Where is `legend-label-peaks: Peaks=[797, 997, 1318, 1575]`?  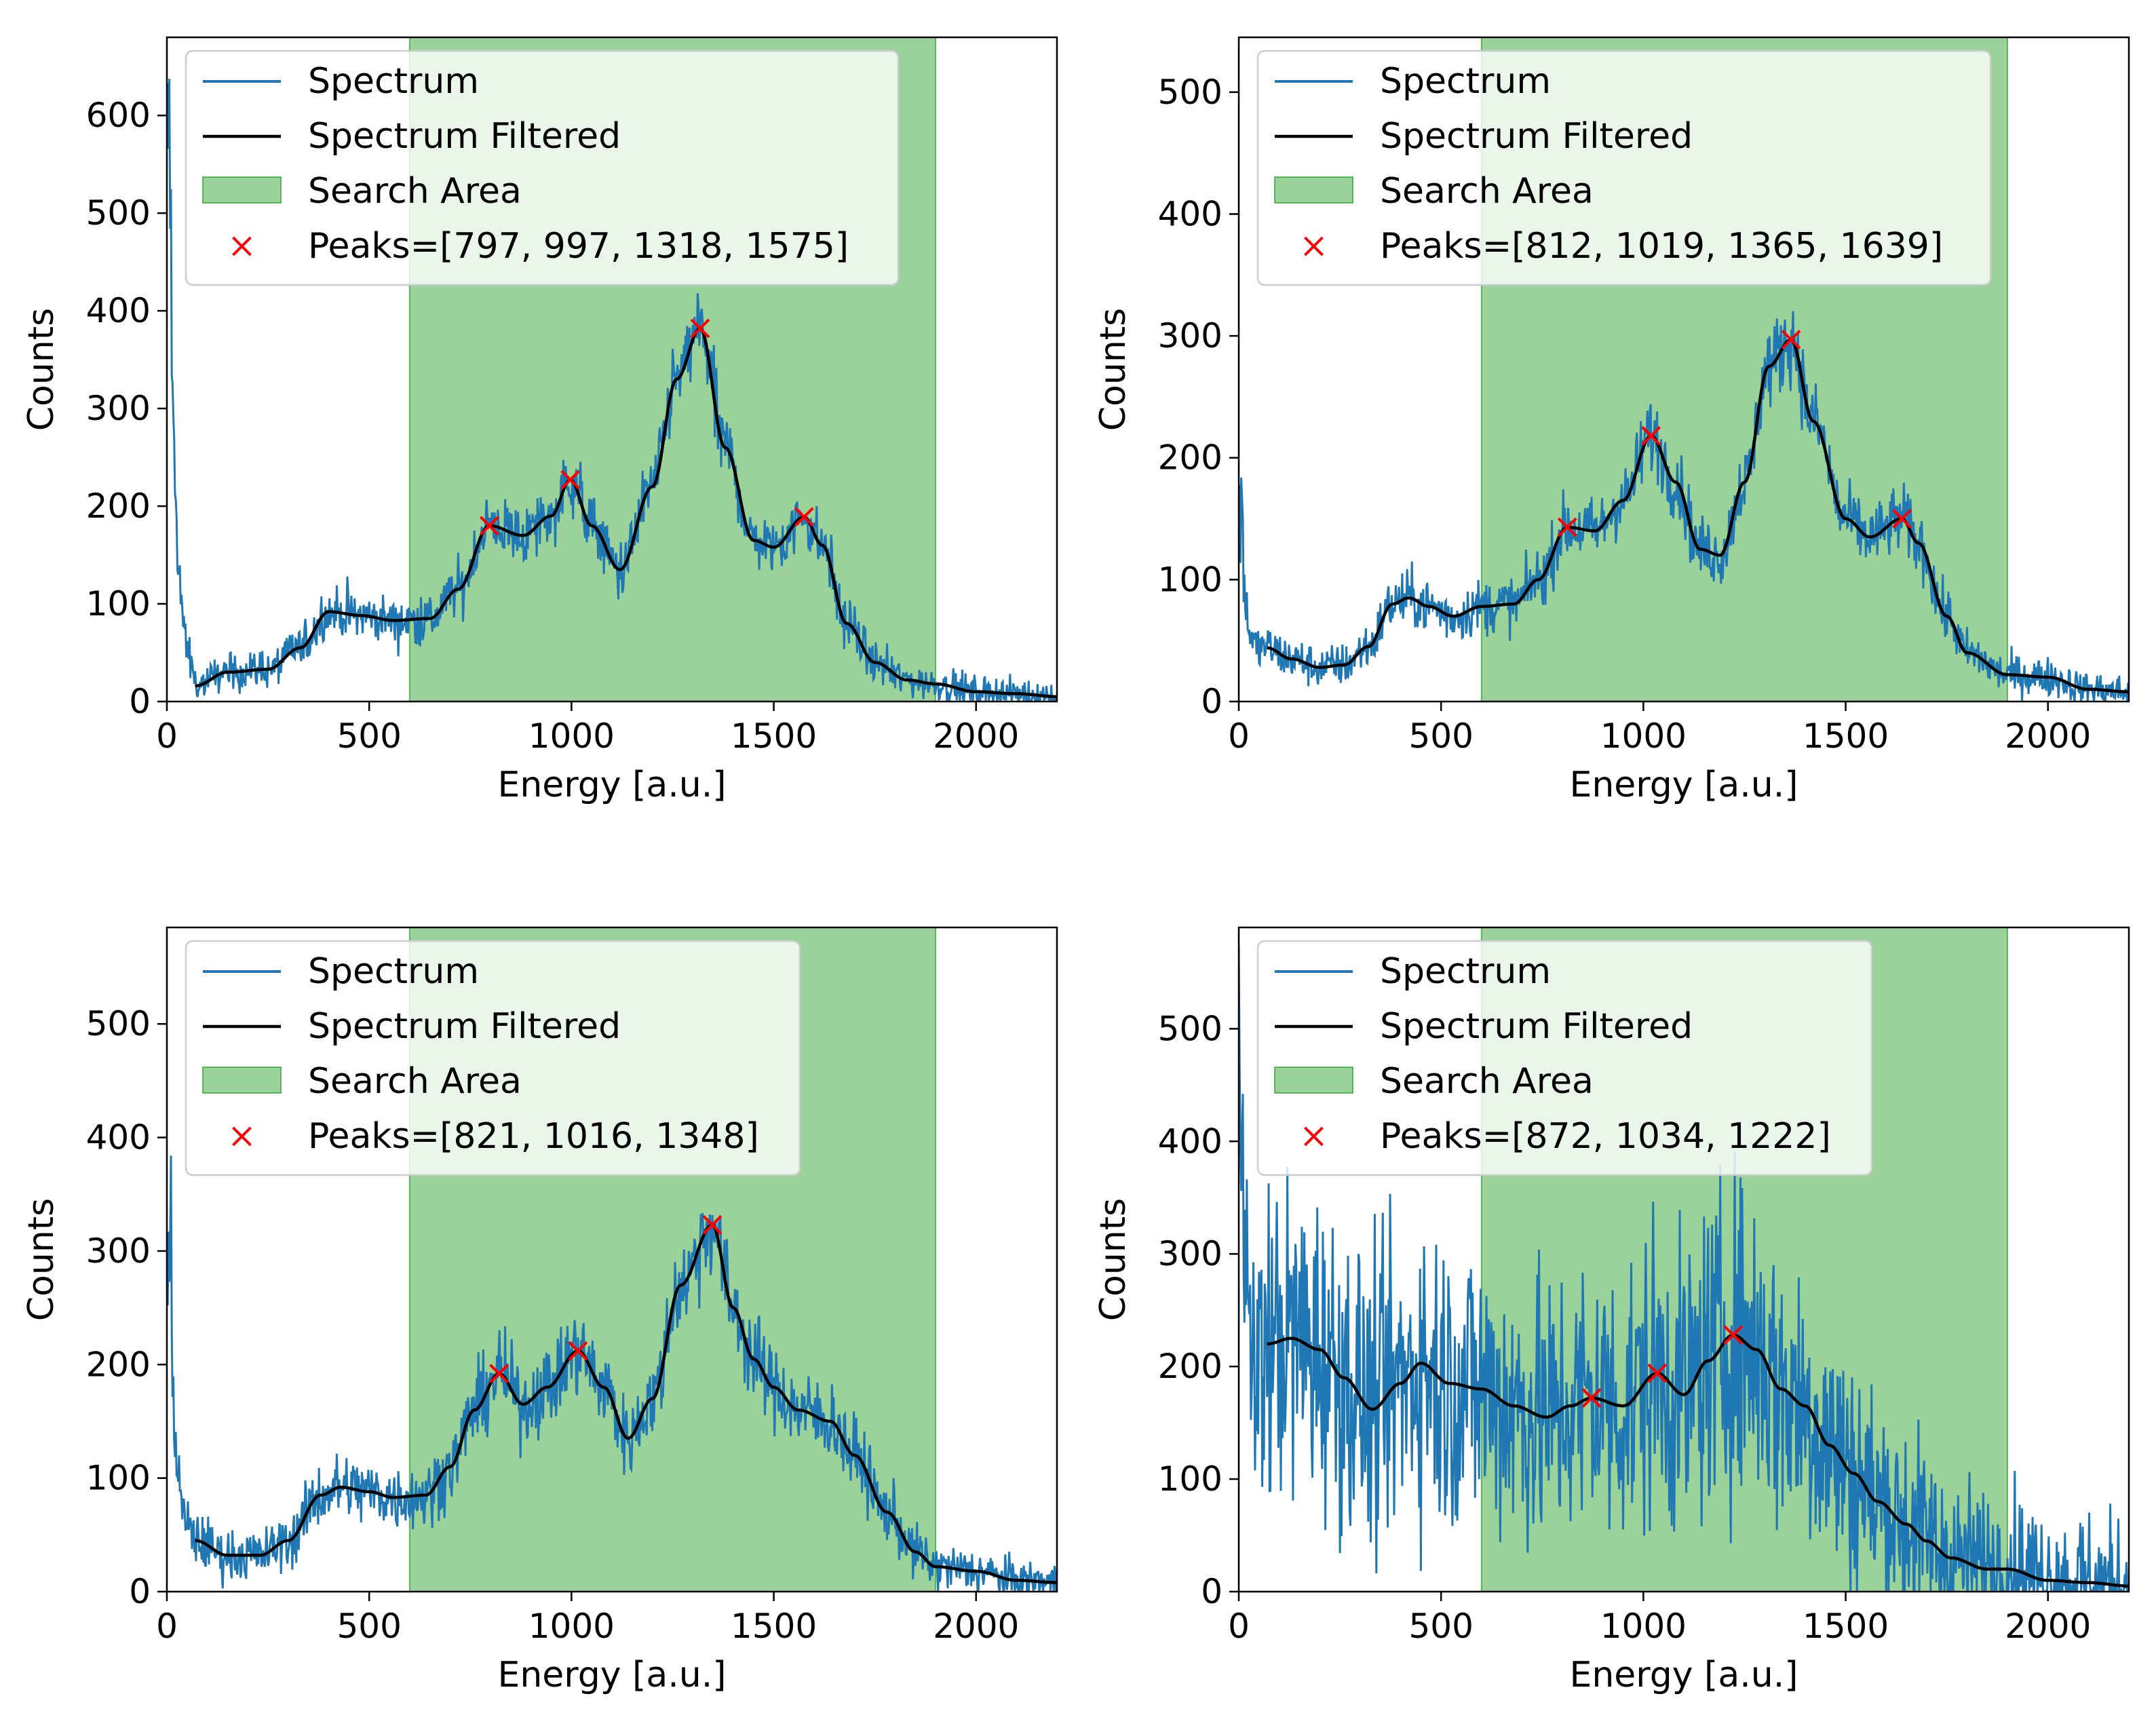
legend-label-peaks: Peaks=[797, 997, 1318, 1575] is located at coordinates (578, 246).